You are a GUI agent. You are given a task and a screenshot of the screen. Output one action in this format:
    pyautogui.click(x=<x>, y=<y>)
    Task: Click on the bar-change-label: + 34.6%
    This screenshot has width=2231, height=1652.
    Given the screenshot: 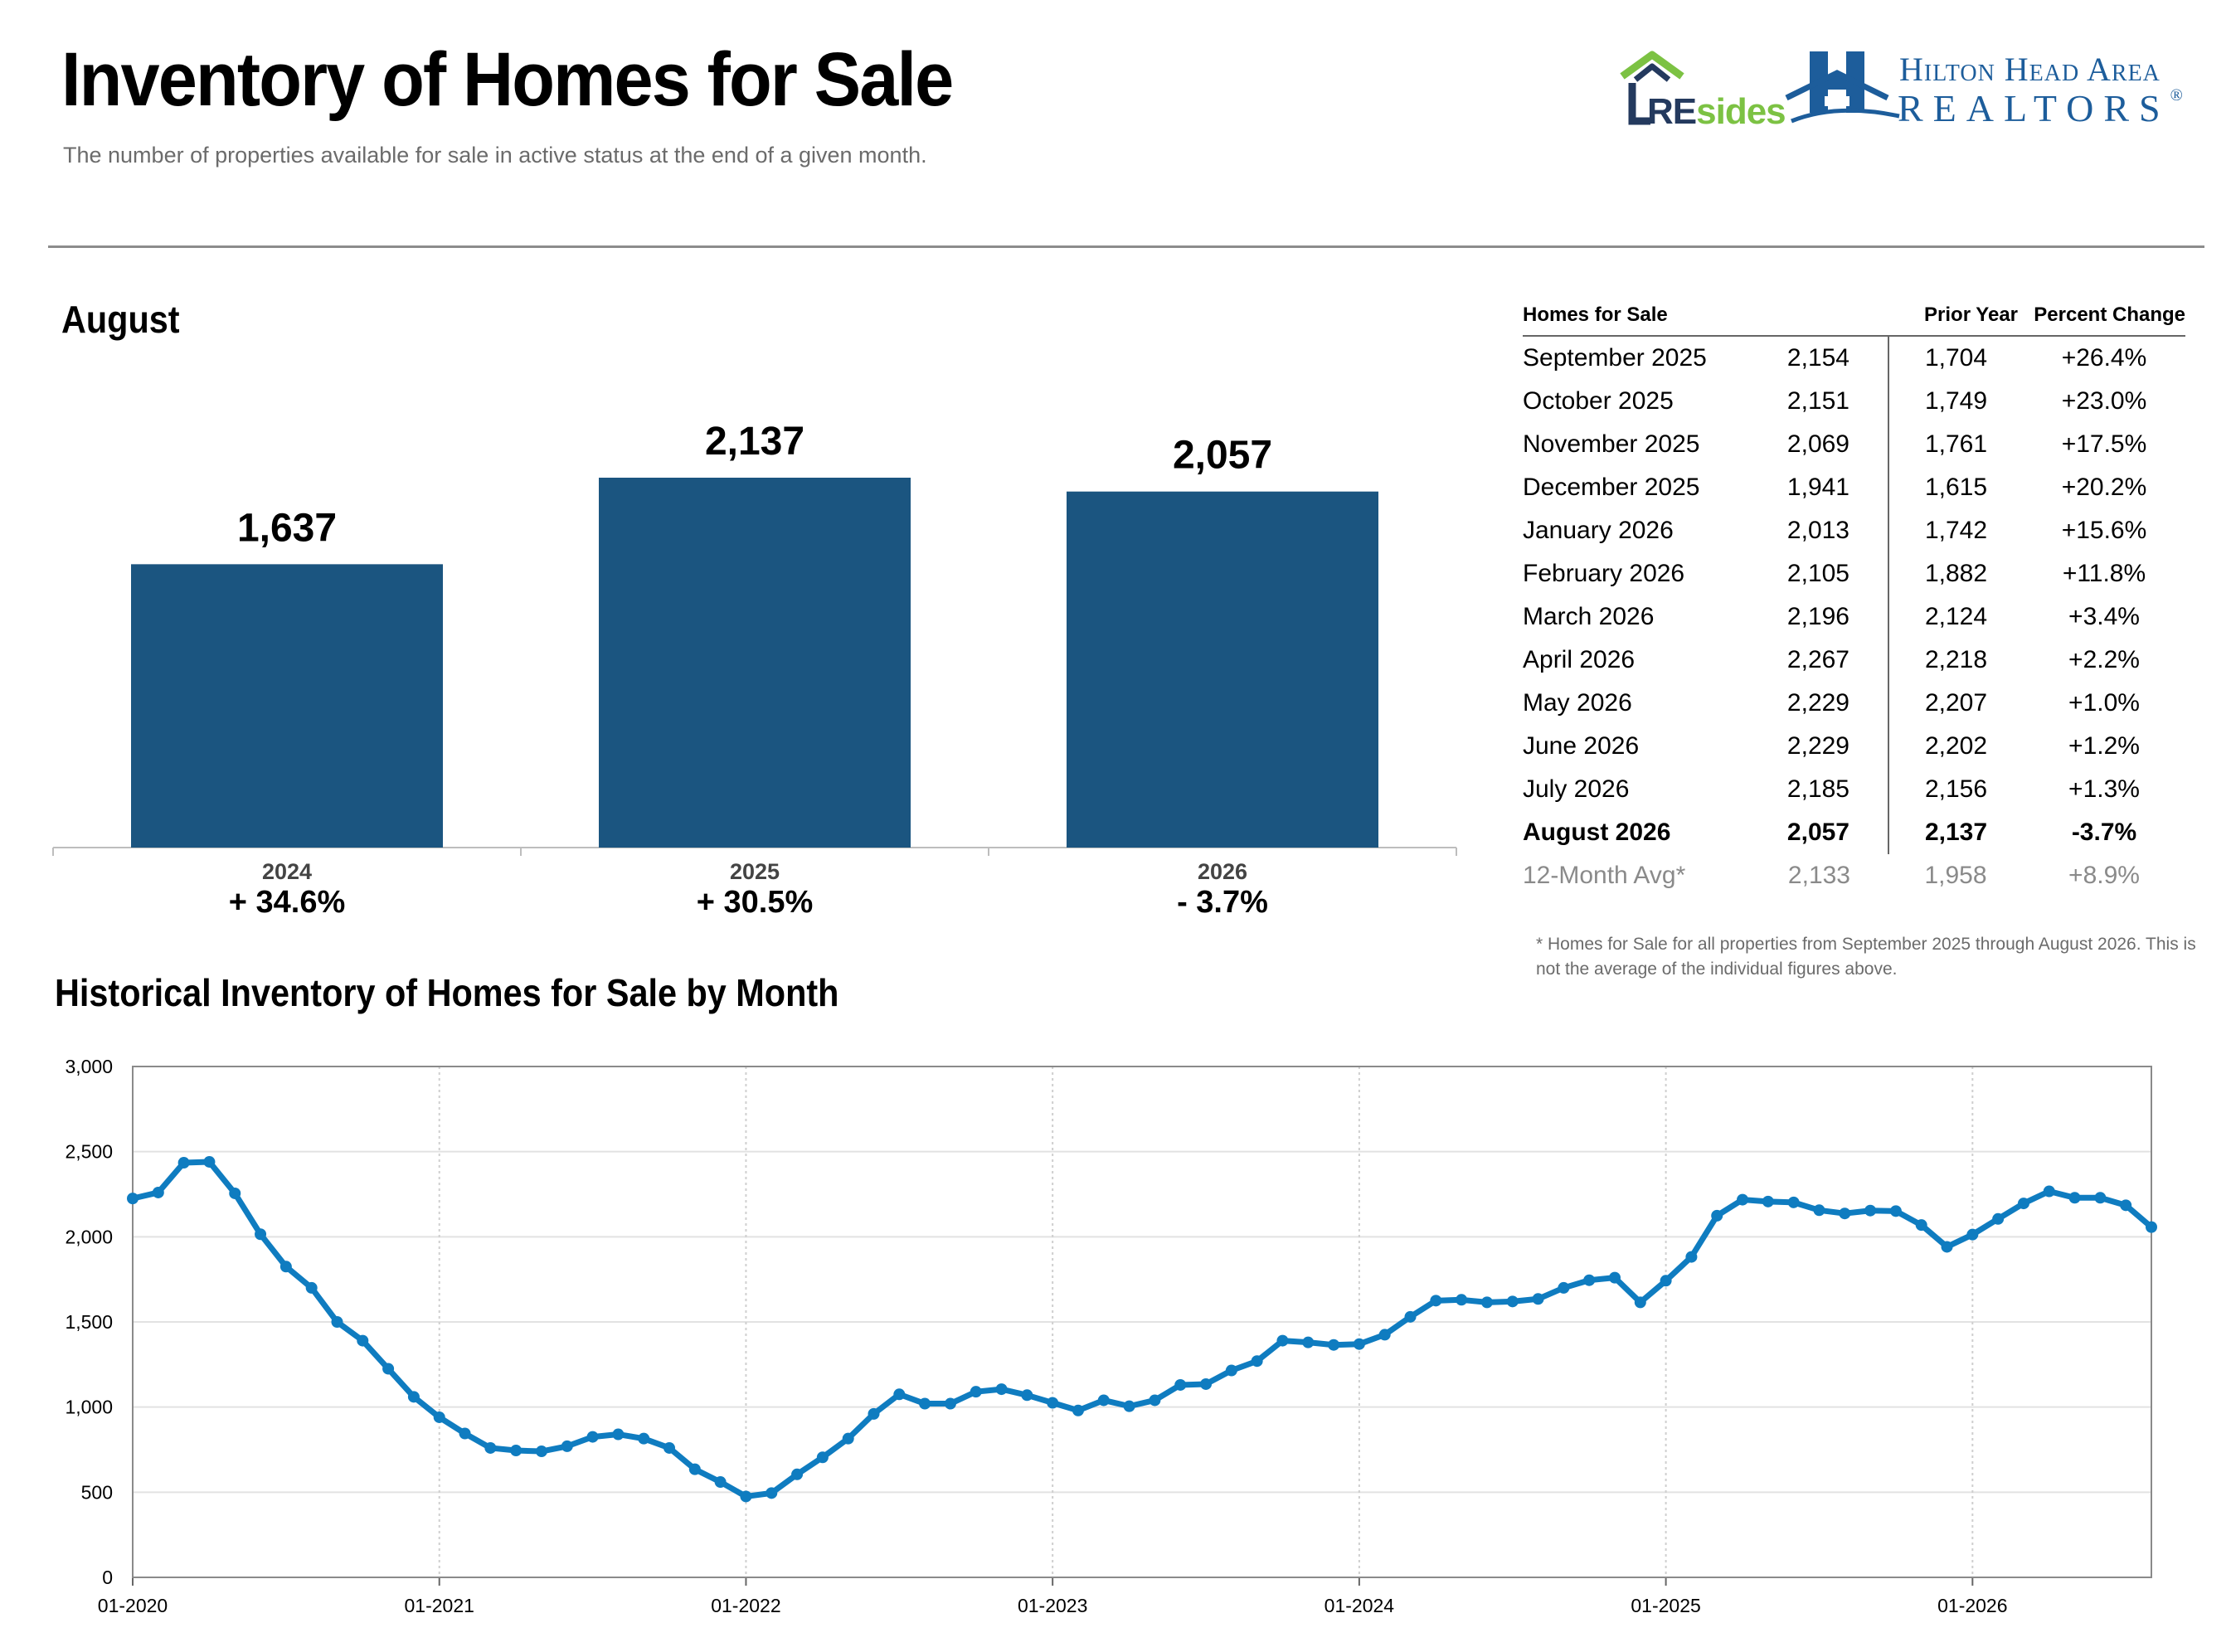 What is the action you would take?
    pyautogui.click(x=287, y=902)
    